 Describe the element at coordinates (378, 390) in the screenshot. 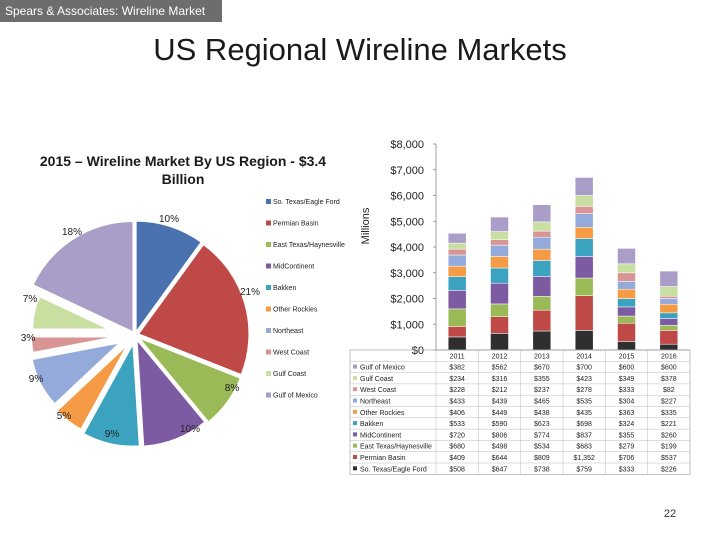

I see `table-series-name: West Coast` at that location.